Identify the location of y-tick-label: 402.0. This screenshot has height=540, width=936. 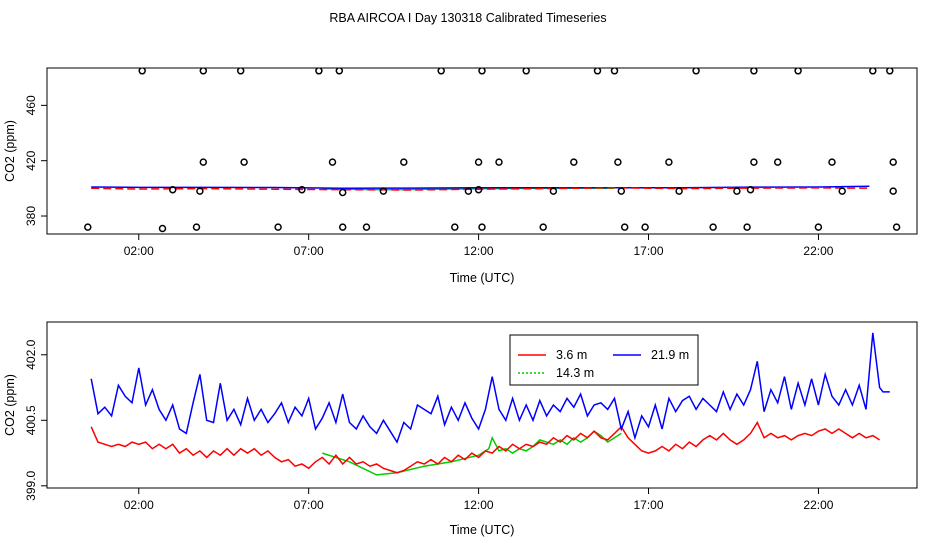
(31, 354).